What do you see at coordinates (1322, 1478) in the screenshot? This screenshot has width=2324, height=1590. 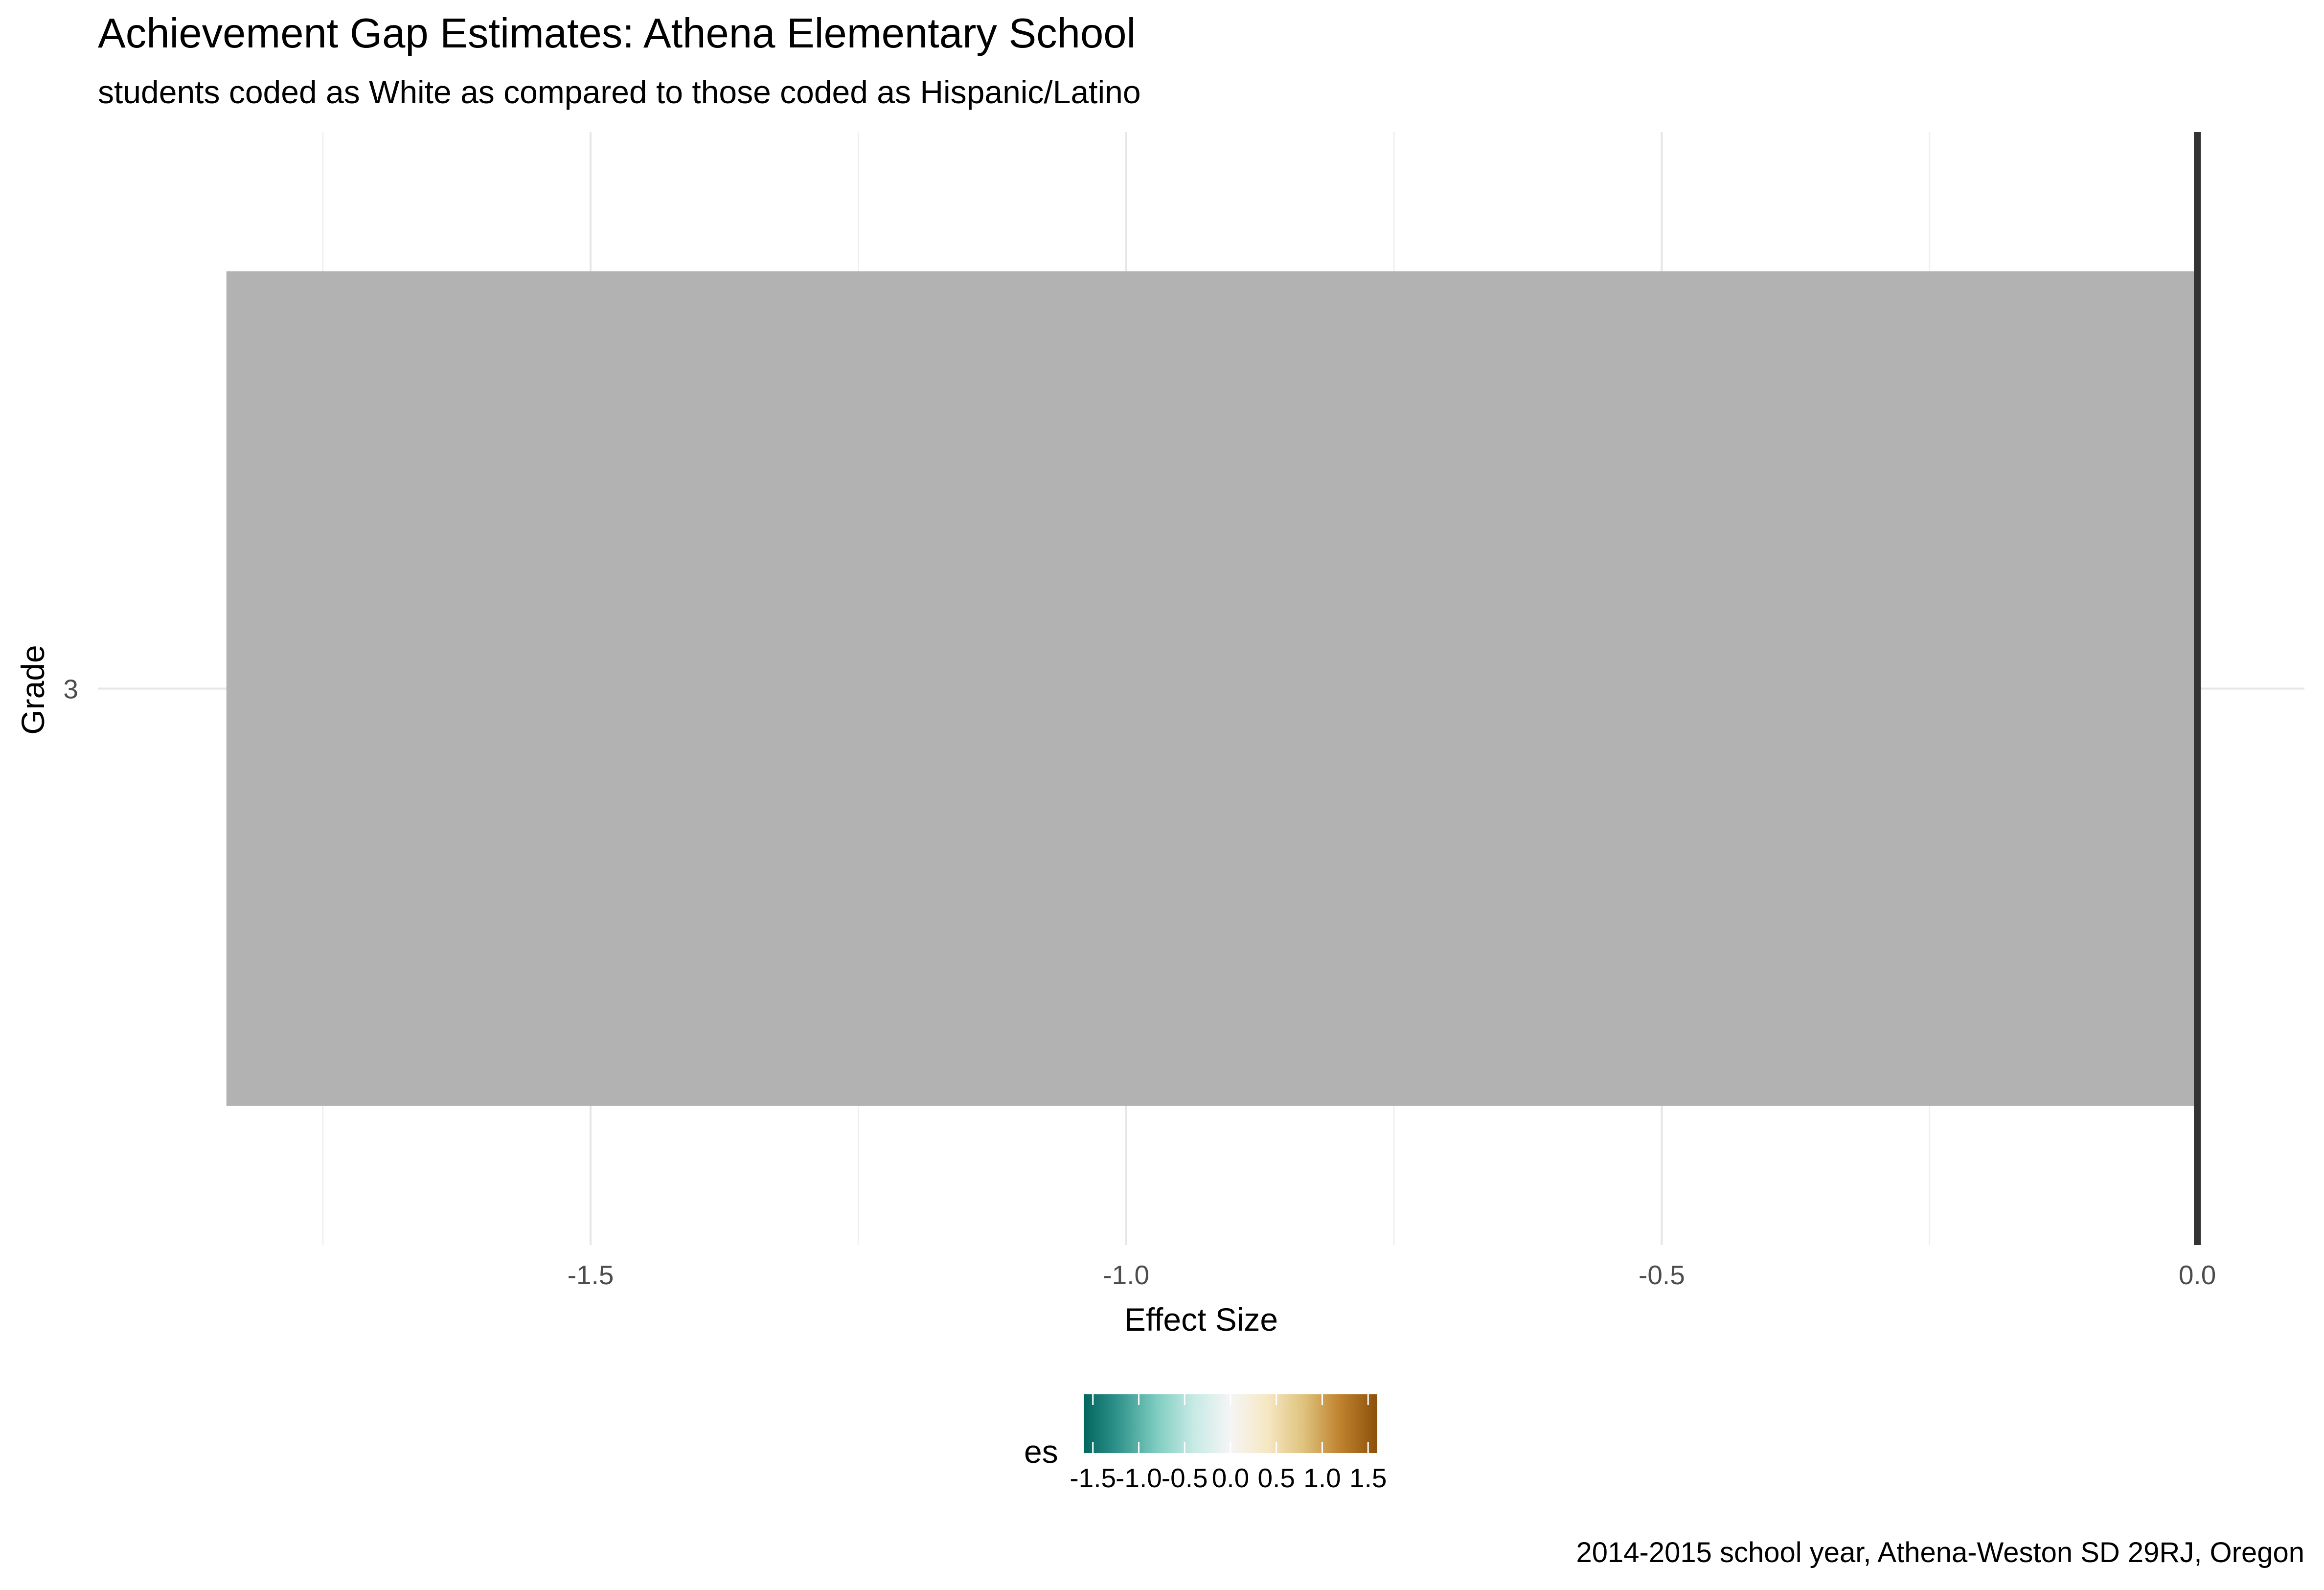 I see `legend-tick-label: 1.0` at bounding box center [1322, 1478].